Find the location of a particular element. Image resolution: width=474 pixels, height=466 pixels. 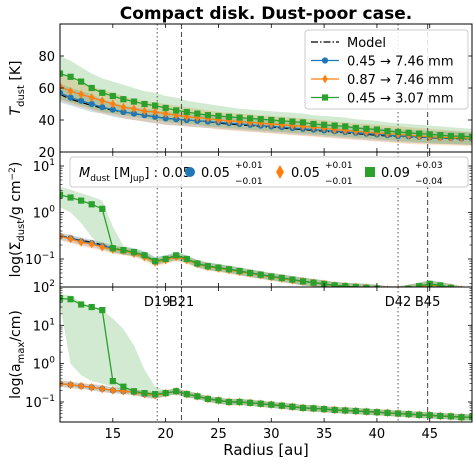

mass-legend-value-green: 0.09 is located at coordinates (395, 173).